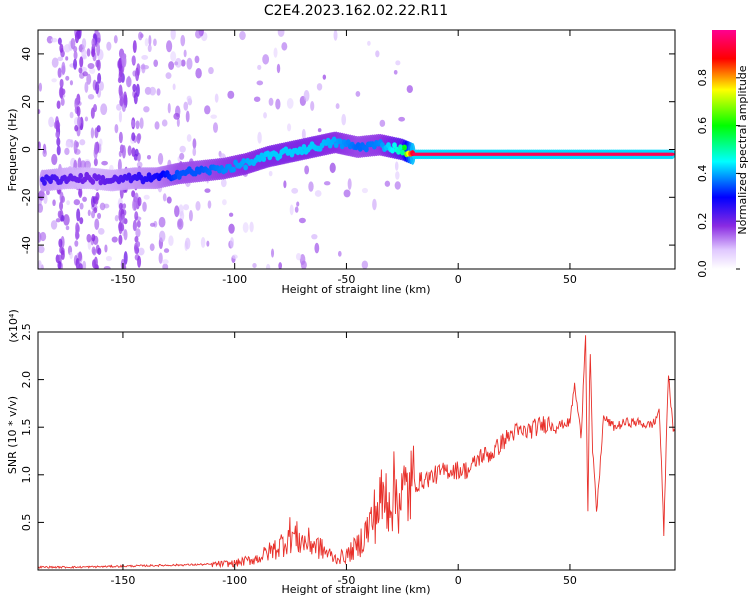 This screenshot has width=750, height=600. I want to click on y-tick-label: 0, so click(26, 149).